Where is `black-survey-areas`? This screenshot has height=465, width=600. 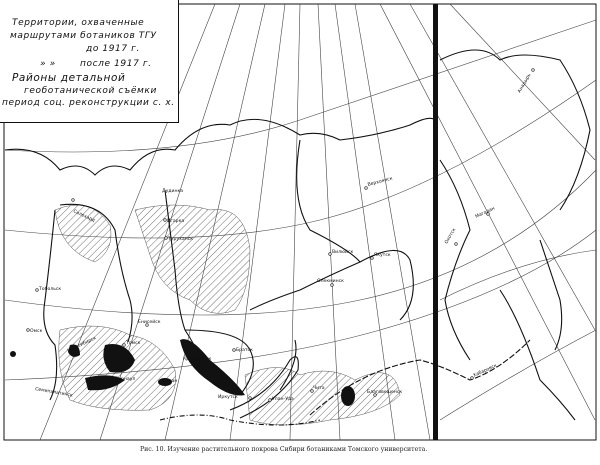
black-survey-areas is located at coordinates (182, 372).